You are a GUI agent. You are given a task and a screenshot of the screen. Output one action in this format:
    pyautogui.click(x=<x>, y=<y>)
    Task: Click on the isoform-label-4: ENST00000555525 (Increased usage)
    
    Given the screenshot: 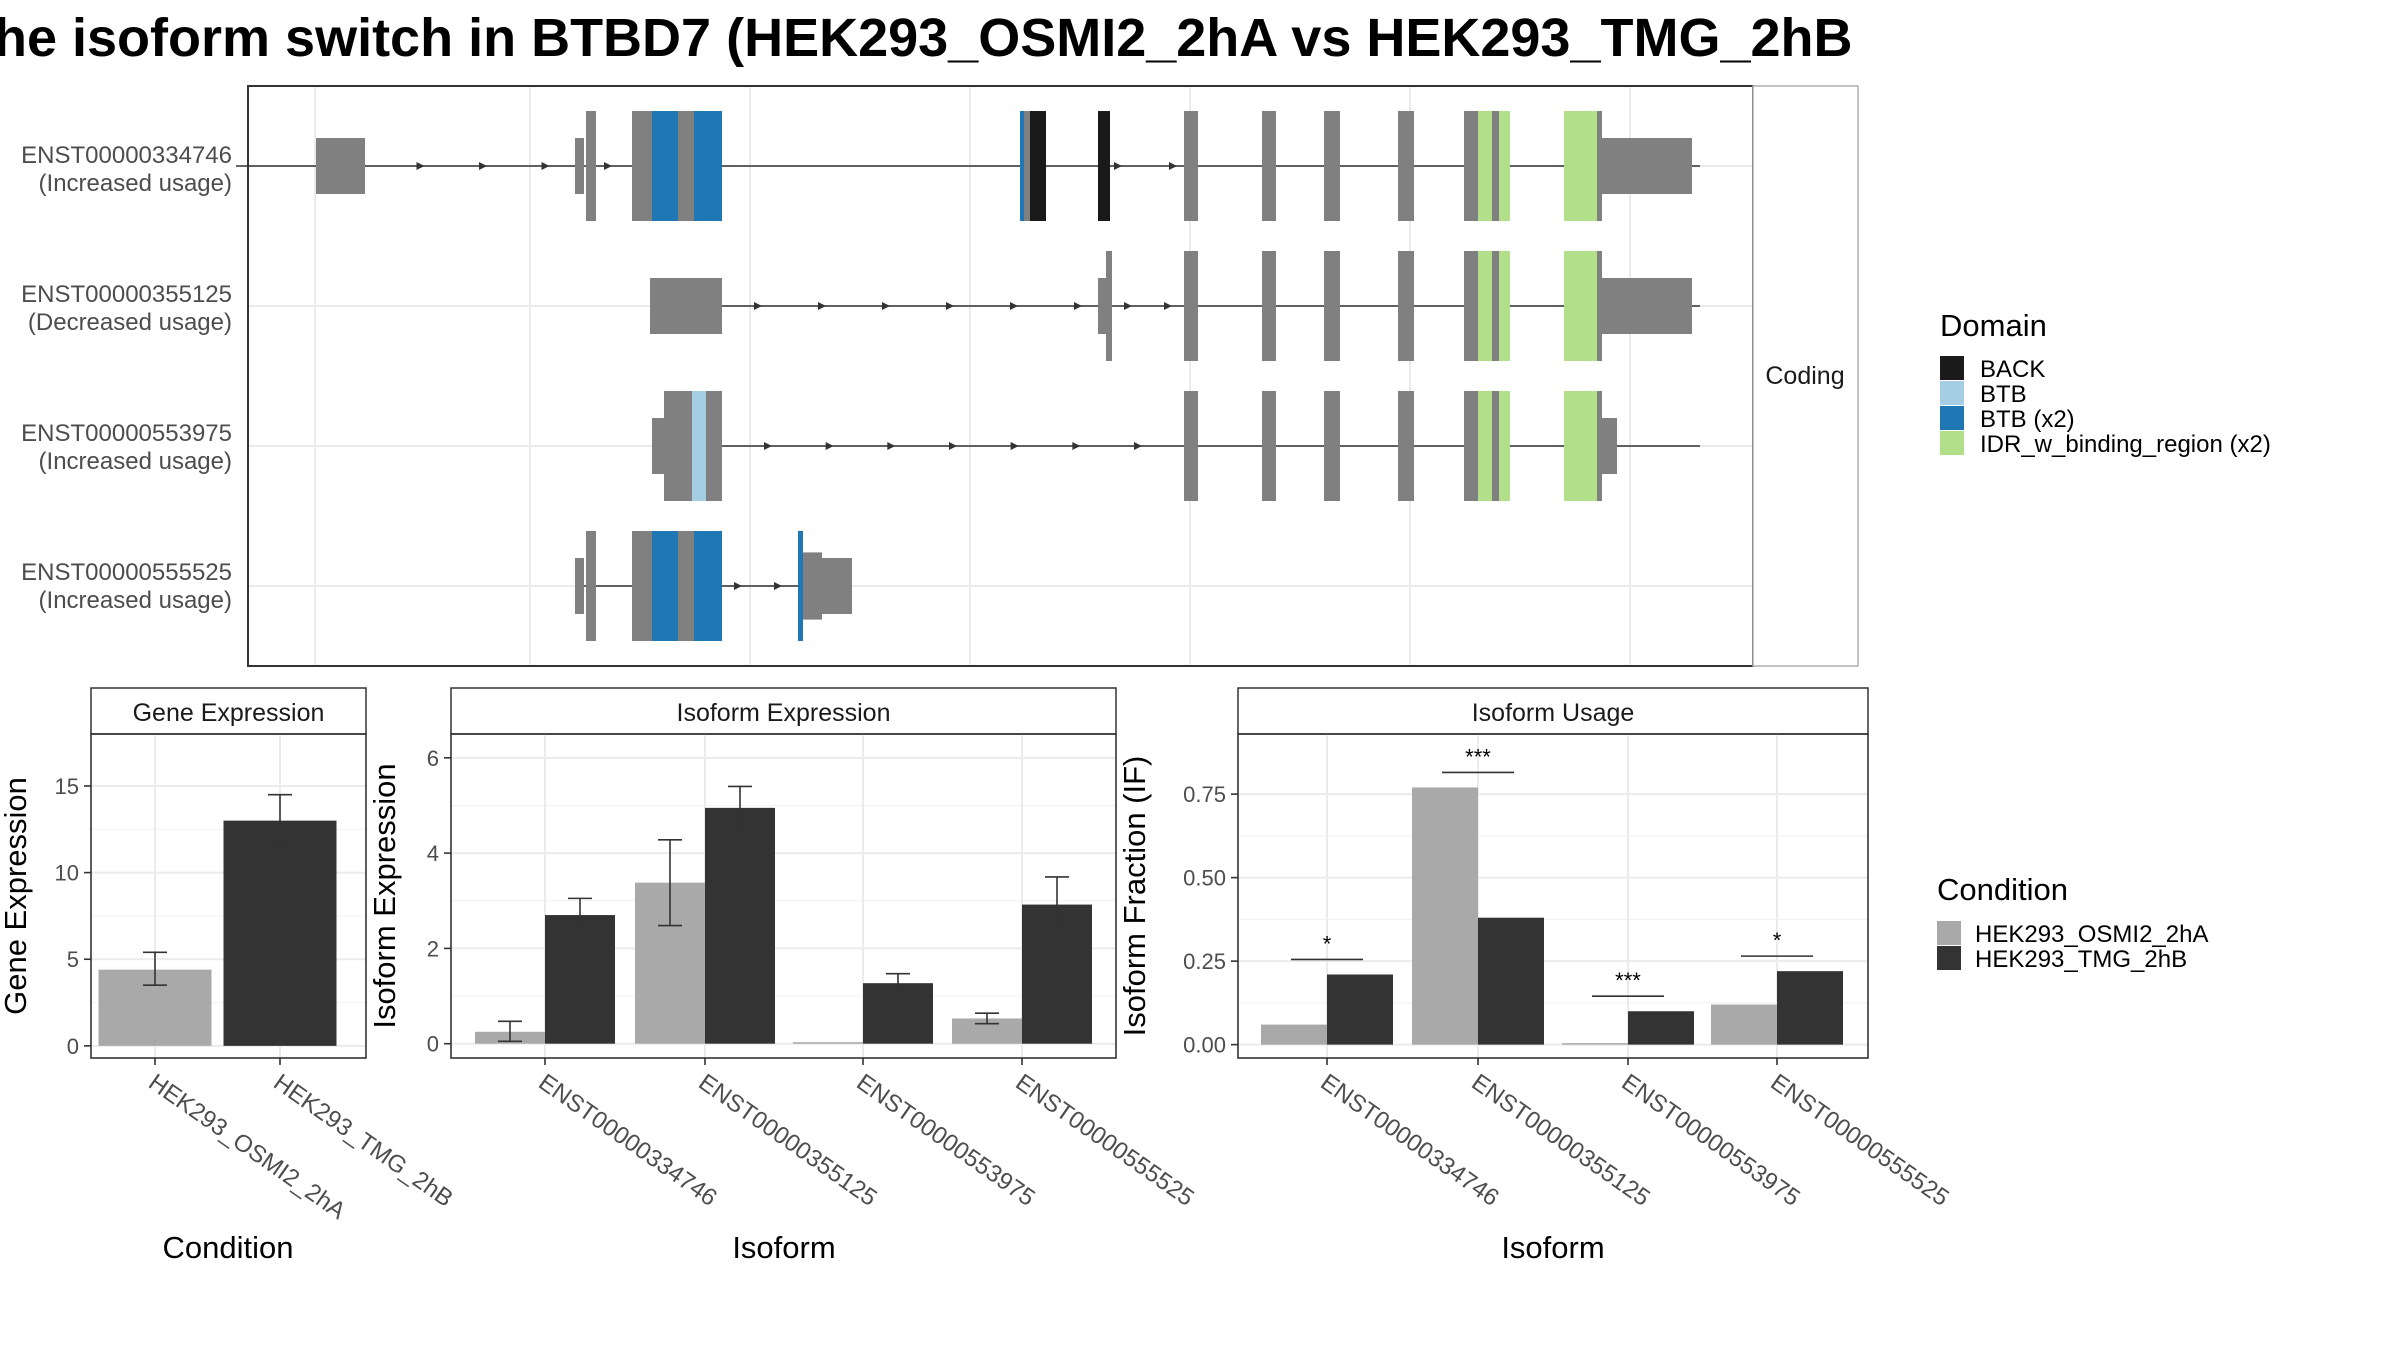 What is the action you would take?
    pyautogui.click(x=126, y=586)
    